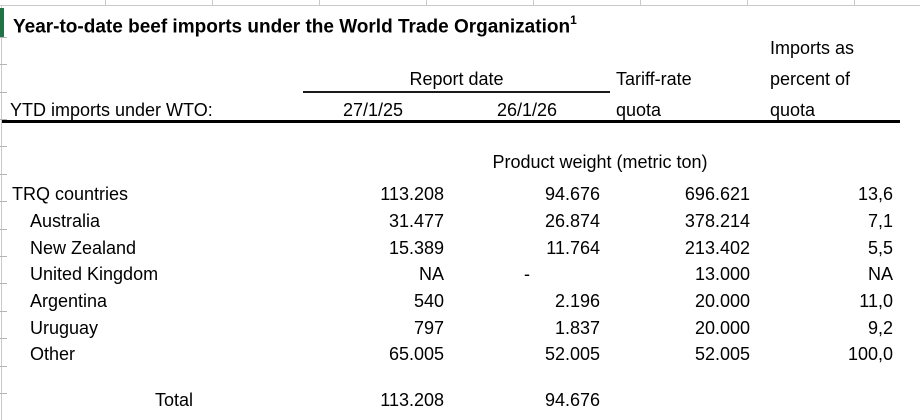  Describe the element at coordinates (527, 110) in the screenshot. I see `header-date-2: 26/1/26` at that location.